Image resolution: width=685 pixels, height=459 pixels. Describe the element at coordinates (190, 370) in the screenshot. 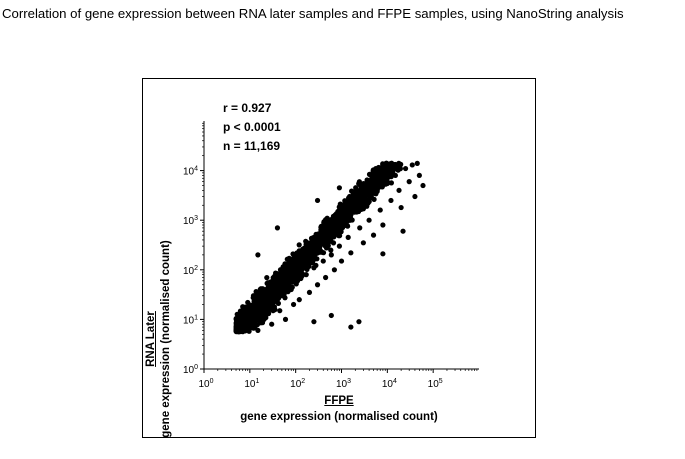

I see `y-tick-label: 10⁰` at that location.